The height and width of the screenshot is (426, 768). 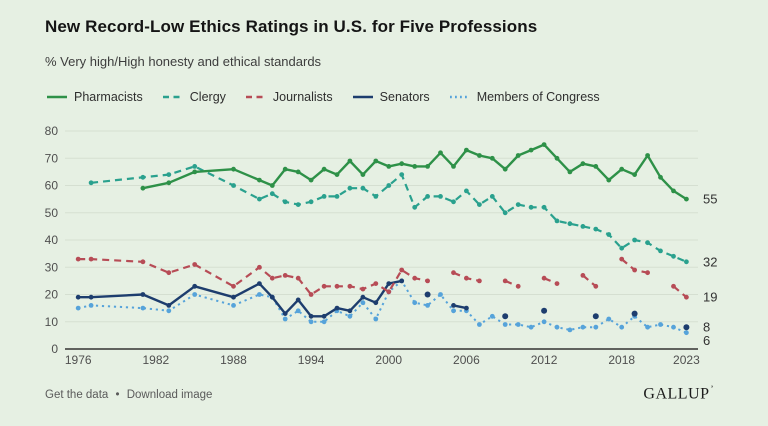 I want to click on series-end-value-label: 6, so click(x=706, y=340).